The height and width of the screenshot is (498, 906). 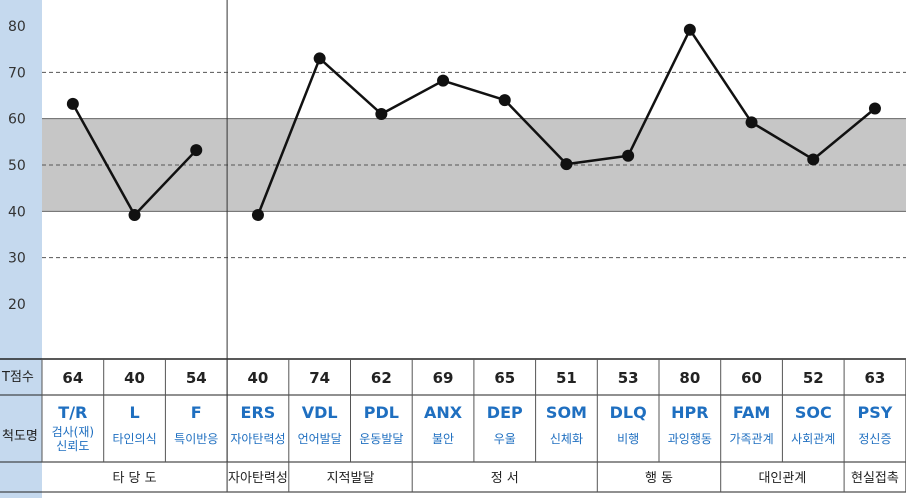 I want to click on scale-name-PSY: 정신증, so click(x=874, y=439).